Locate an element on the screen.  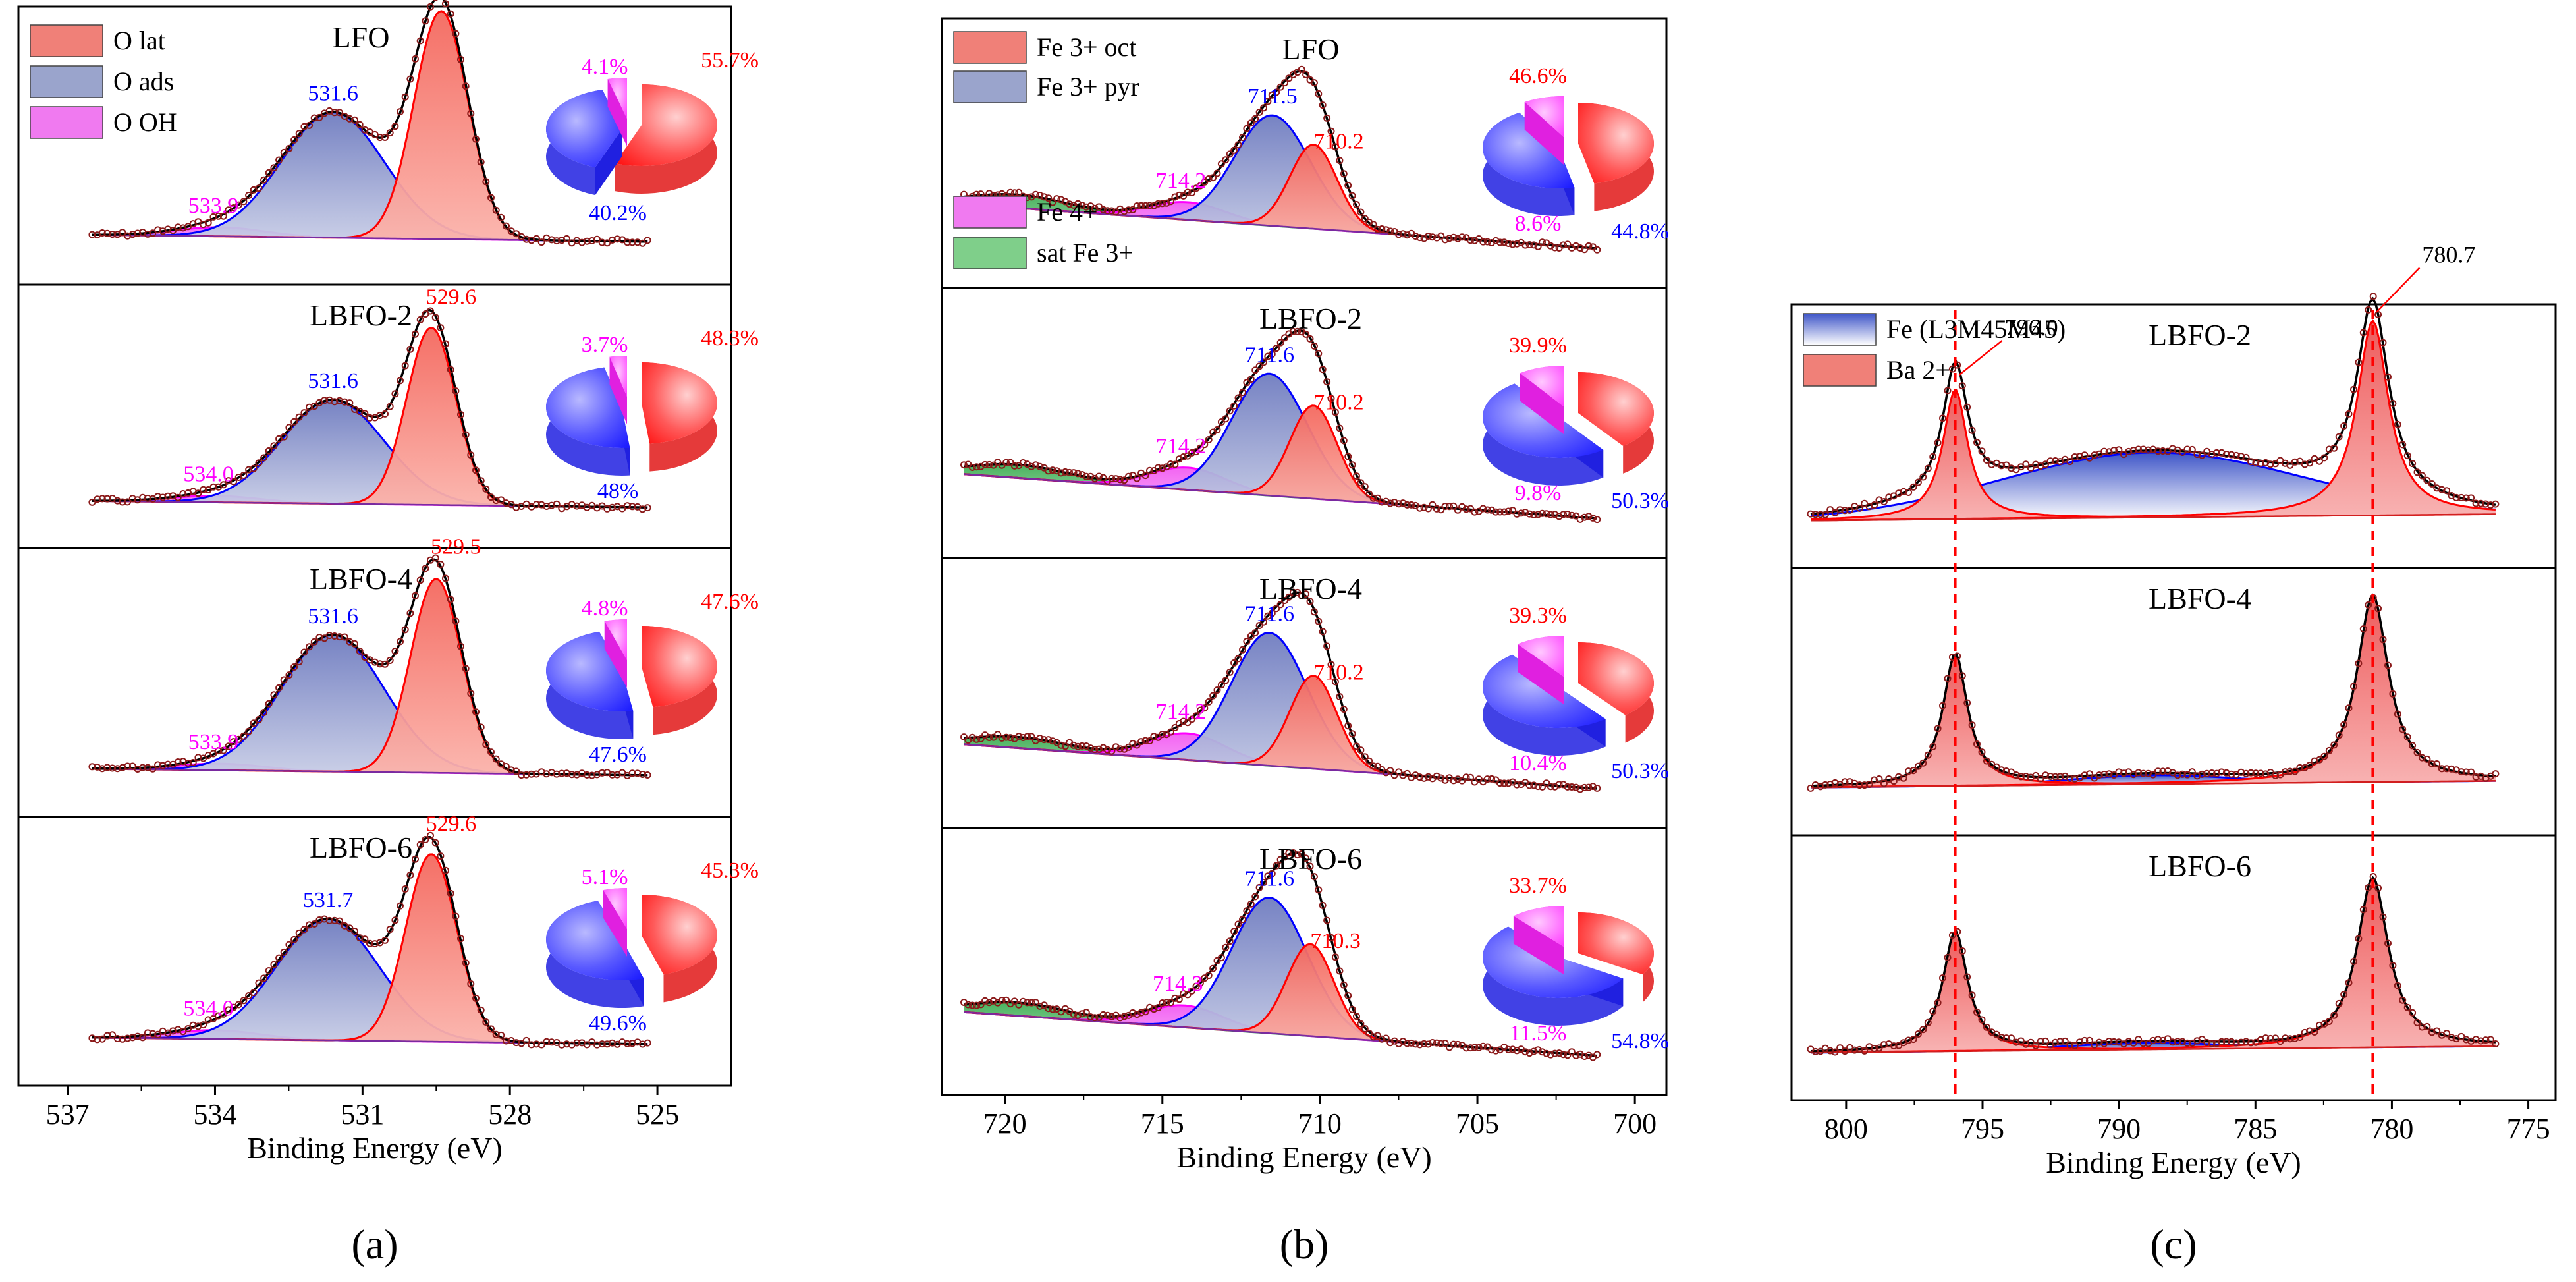
annotation-leader is located at coordinates (1980, 358).